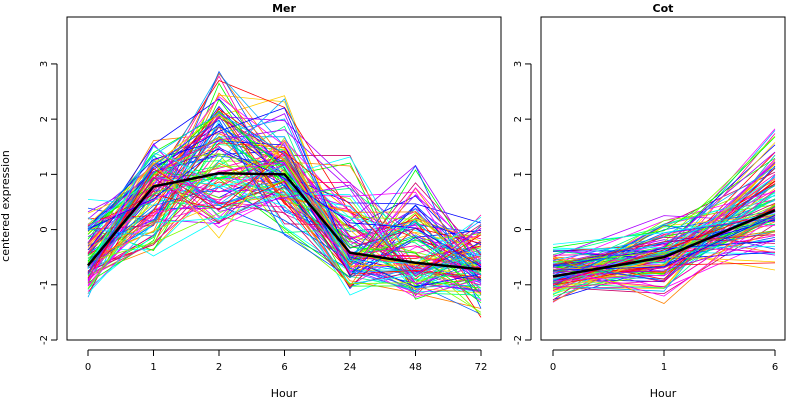 The image size is (800, 400). Describe the element at coordinates (663, 393) in the screenshot. I see `panel-cot-x-axis-label: Hour` at that location.